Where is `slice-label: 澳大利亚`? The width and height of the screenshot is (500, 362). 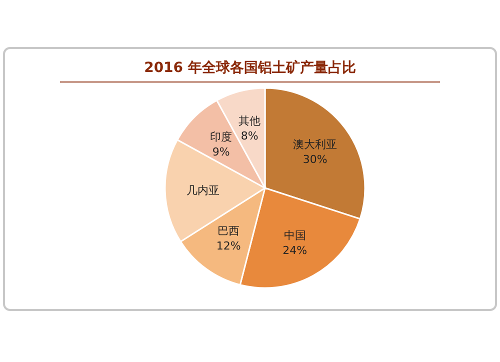
slice-label: 澳大利亚 is located at coordinates (315, 145).